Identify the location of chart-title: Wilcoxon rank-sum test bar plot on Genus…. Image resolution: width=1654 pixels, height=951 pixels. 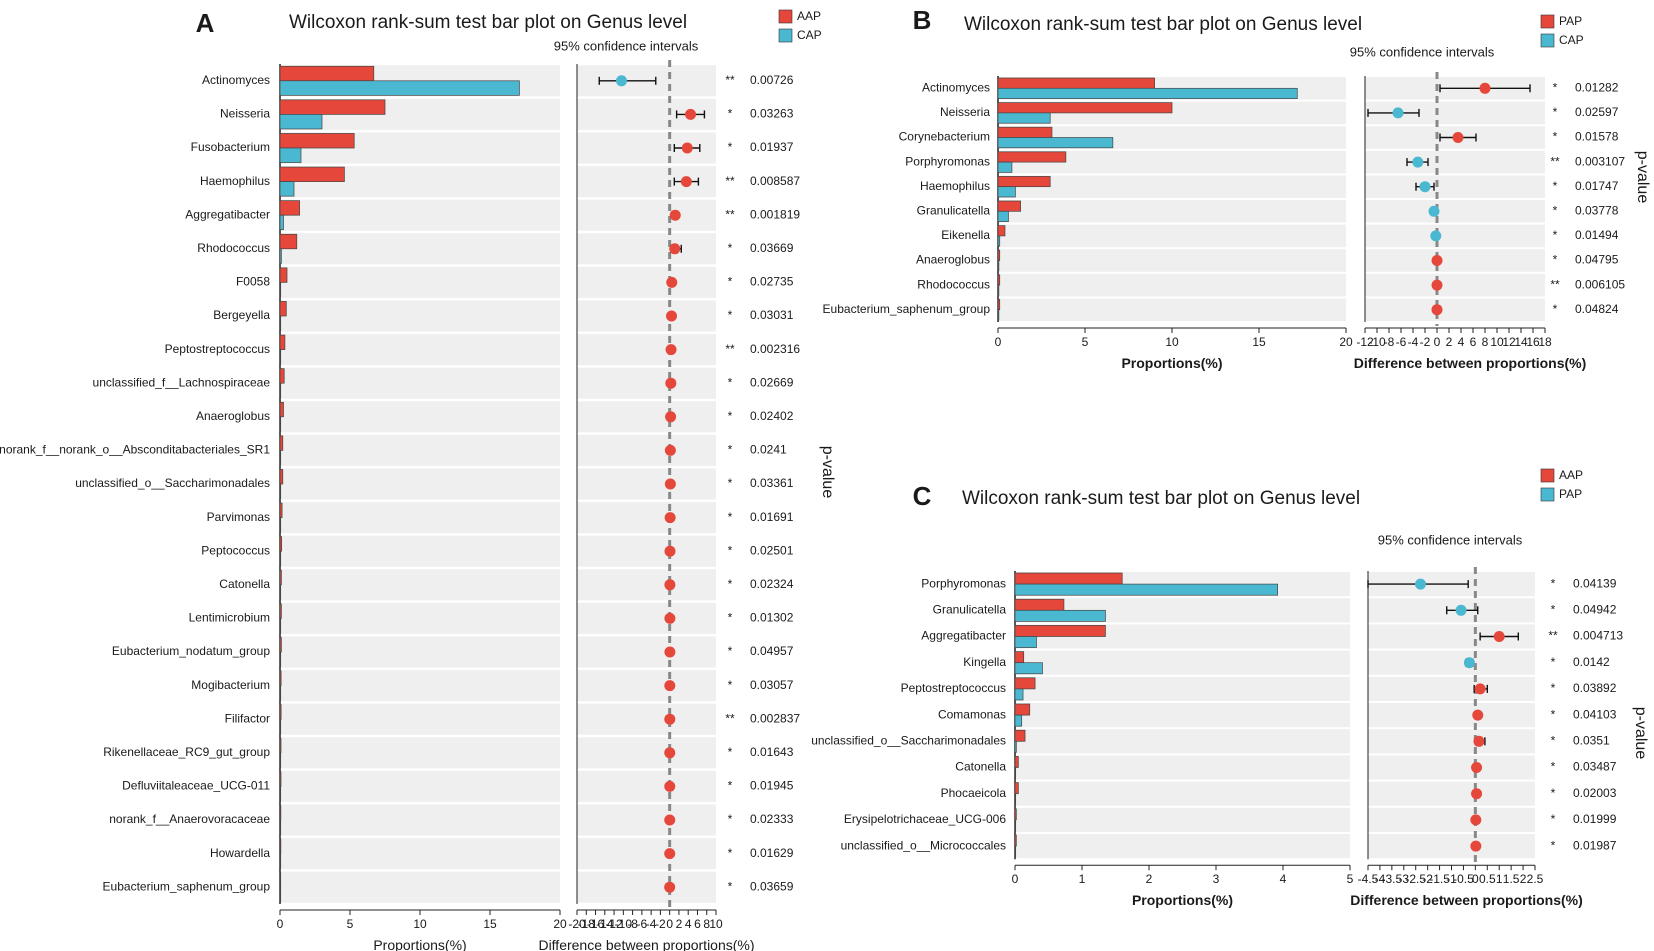
(1161, 498).